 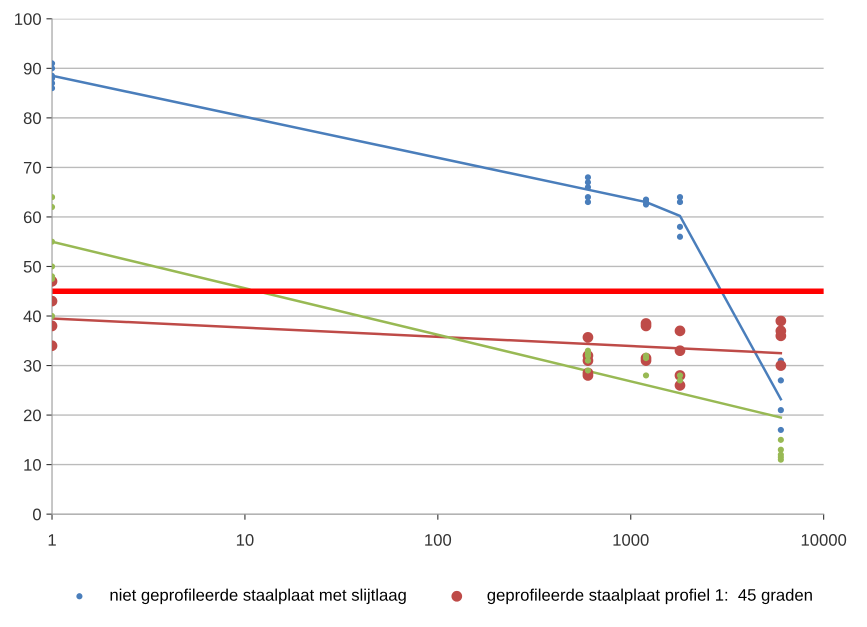 What do you see at coordinates (32, 415) in the screenshot?
I see `y-tick-label: 20` at bounding box center [32, 415].